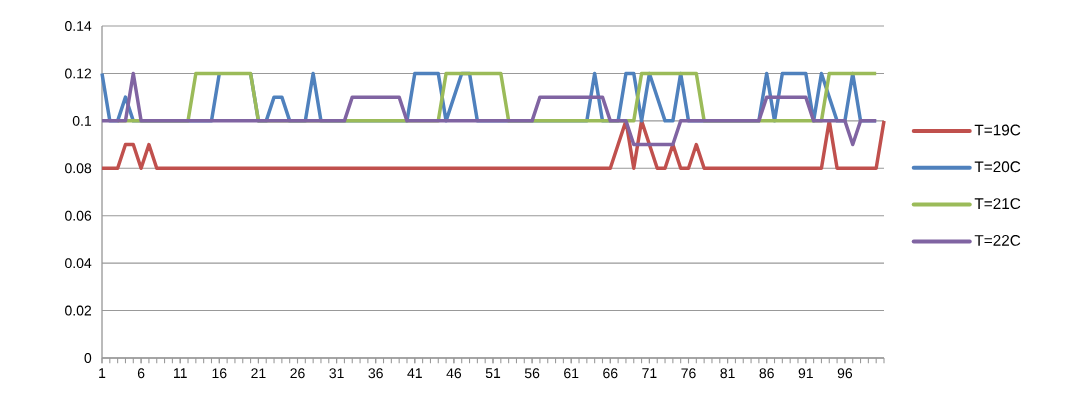 This screenshot has width=1086, height=412. I want to click on y-tick-label: 0.06, so click(78, 215).